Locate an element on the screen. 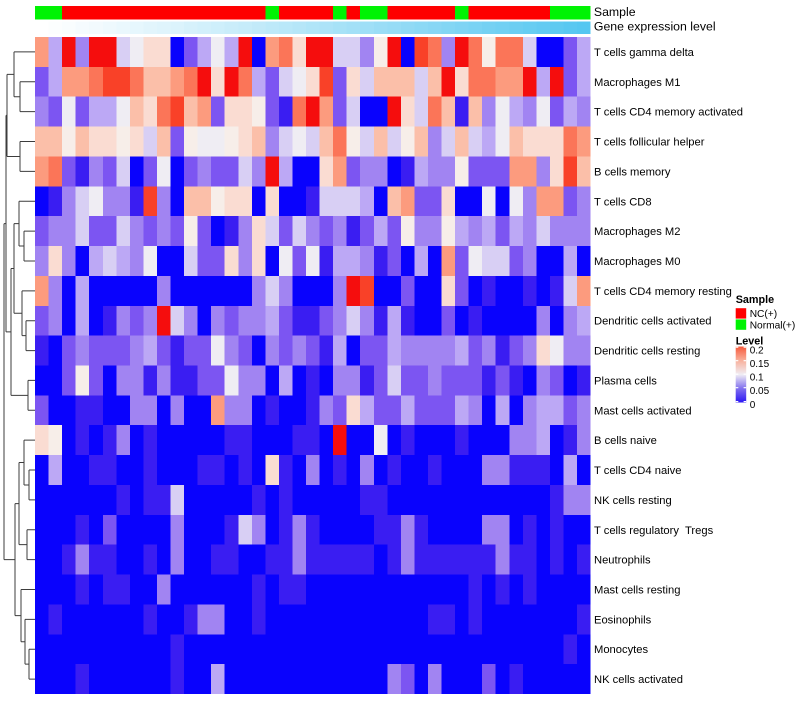  svg-text: T cells CD4 naive is located at coordinates (637, 471).